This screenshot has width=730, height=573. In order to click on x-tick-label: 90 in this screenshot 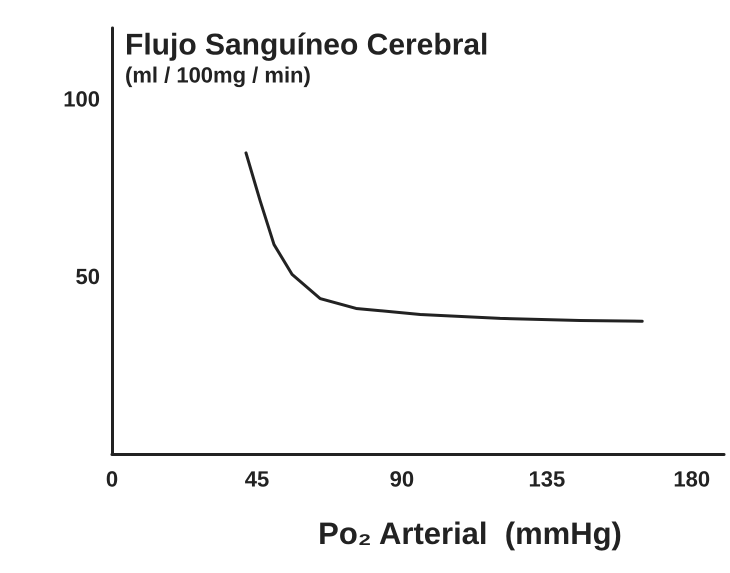, I will do `click(402, 479)`.